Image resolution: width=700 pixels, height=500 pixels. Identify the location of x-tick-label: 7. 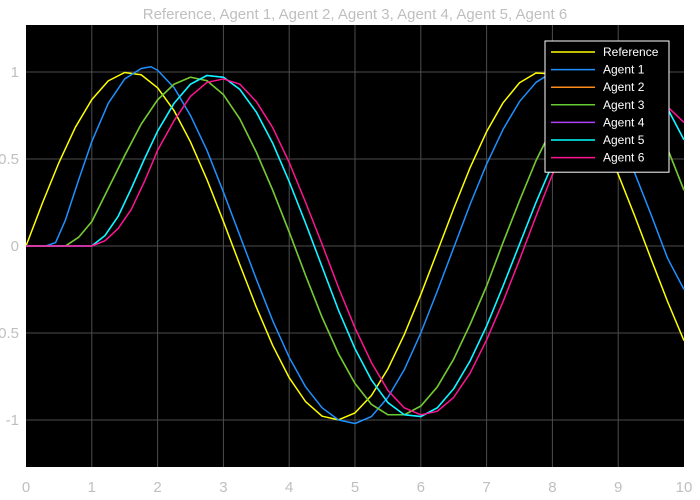
(486, 487).